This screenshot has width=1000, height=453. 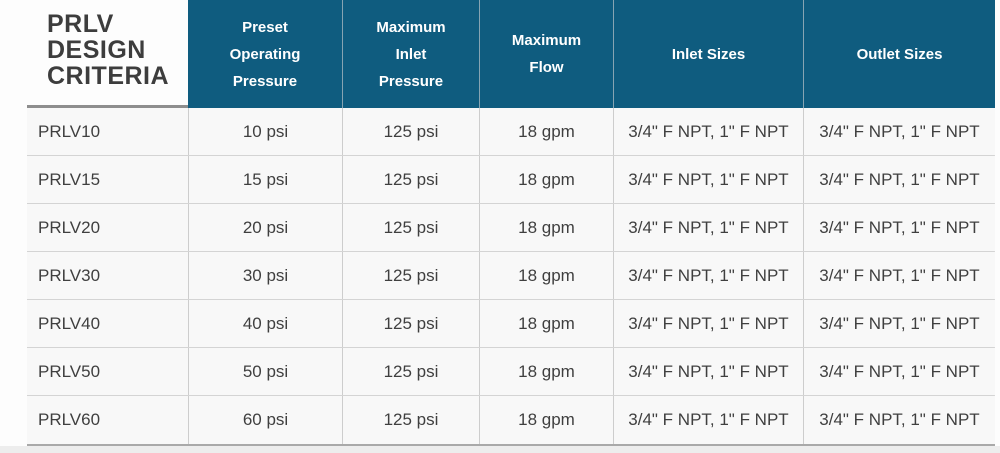 I want to click on cell-model: PRLV15, so click(x=107, y=179).